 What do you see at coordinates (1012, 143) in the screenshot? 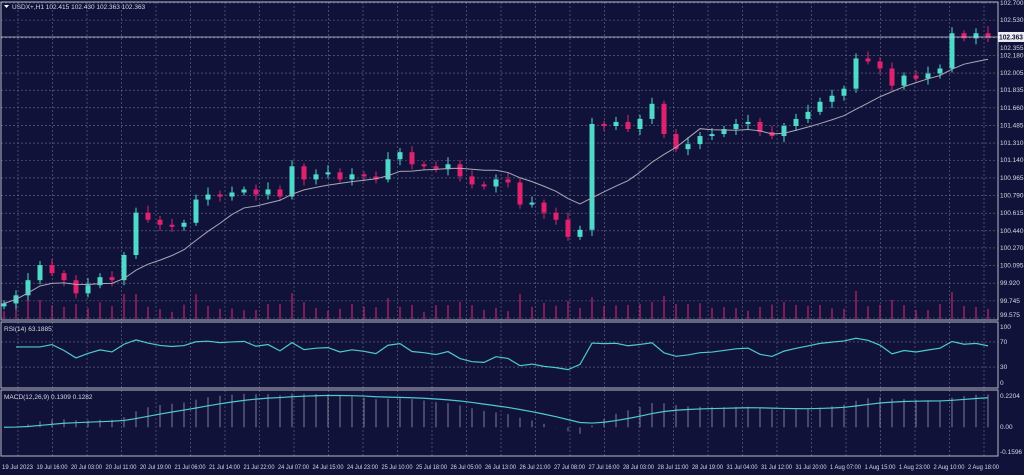
I see `price-tick-label: 101.310` at bounding box center [1012, 143].